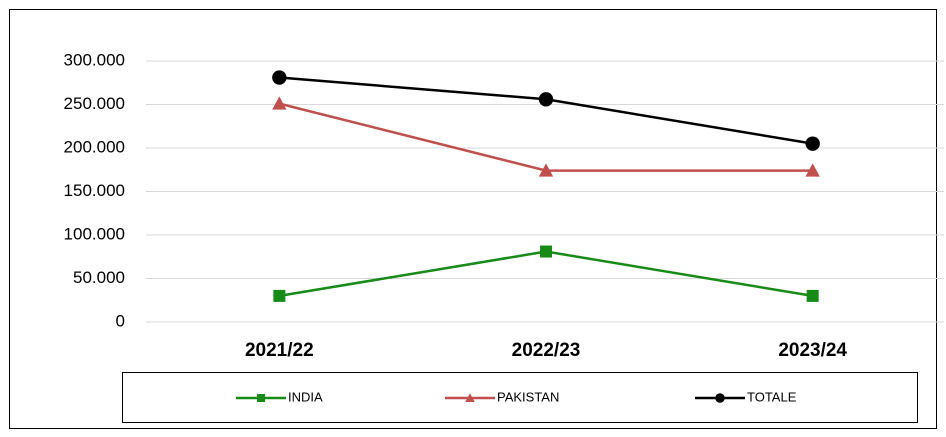 The image size is (946, 437). What do you see at coordinates (772, 396) in the screenshot?
I see `legend-label: TOTALE` at bounding box center [772, 396].